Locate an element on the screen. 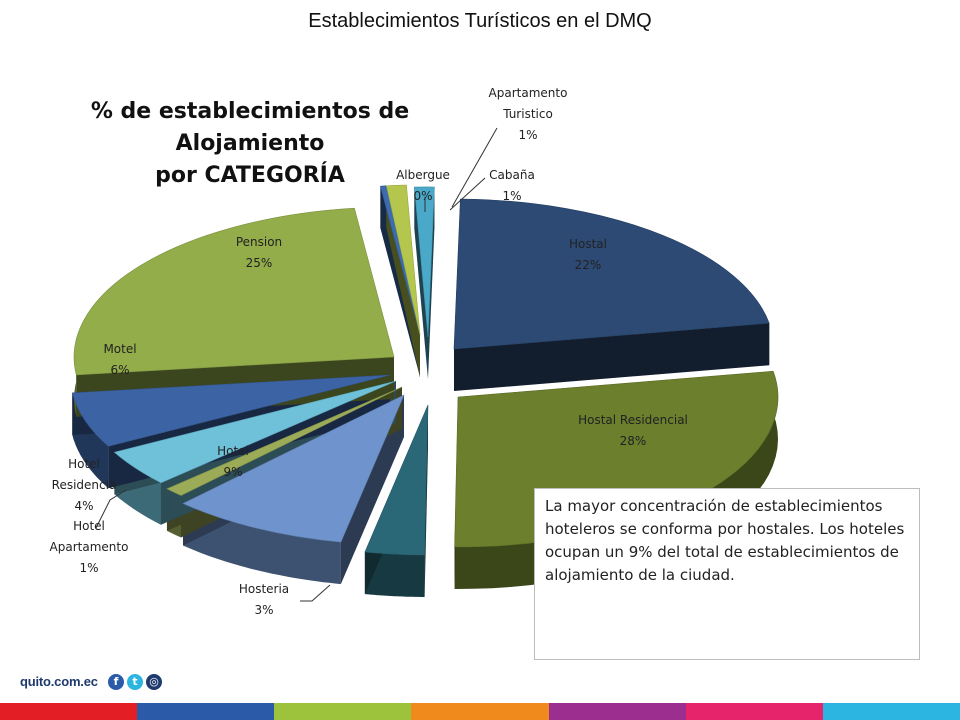 The width and height of the screenshot is (960, 720). facebook-icon: f is located at coordinates (116, 682).